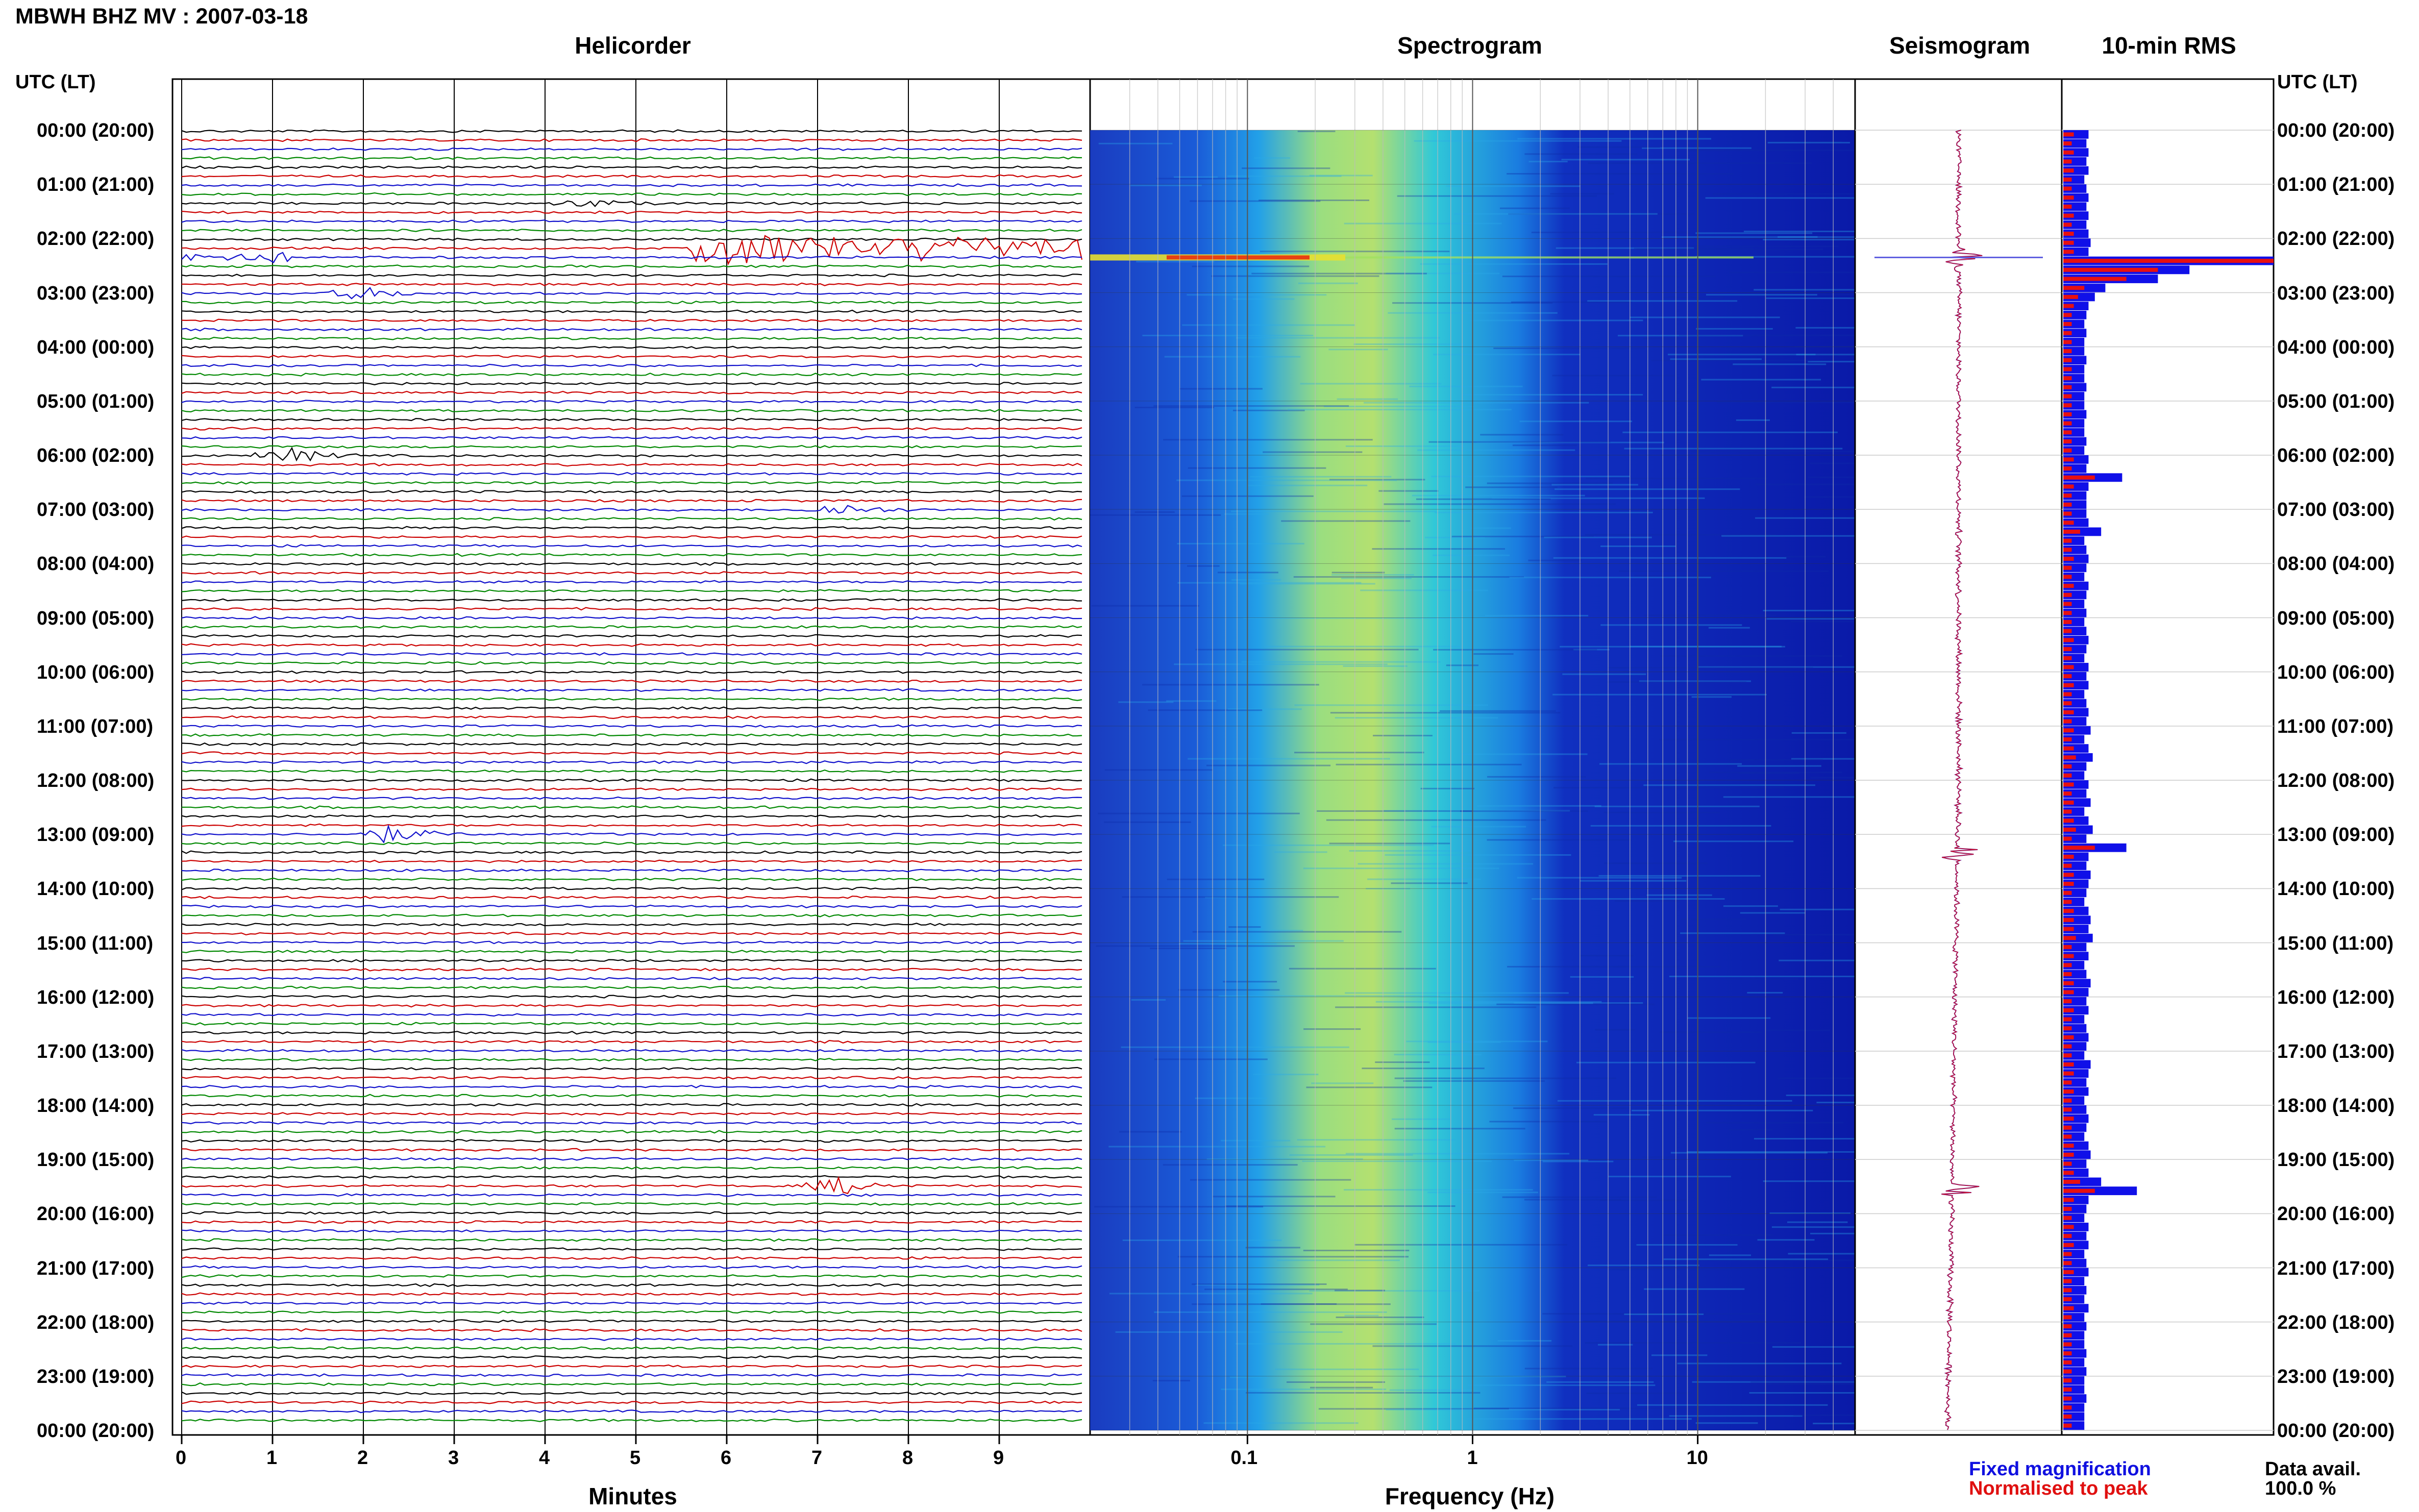 This screenshot has width=2419, height=1512. I want to click on spectrogram-title: Spectrogram, so click(1469, 45).